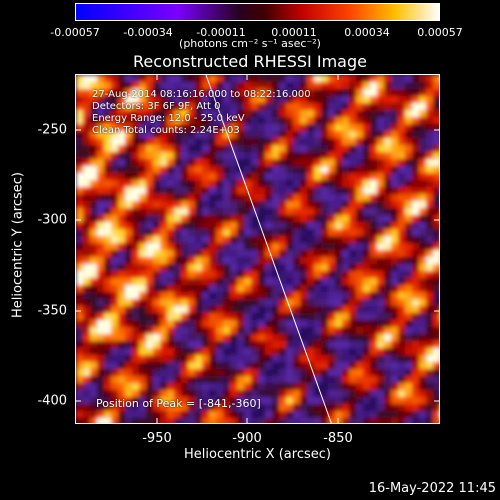  What do you see at coordinates (52, 220) in the screenshot?
I see `y-tick-label: -300` at bounding box center [52, 220].